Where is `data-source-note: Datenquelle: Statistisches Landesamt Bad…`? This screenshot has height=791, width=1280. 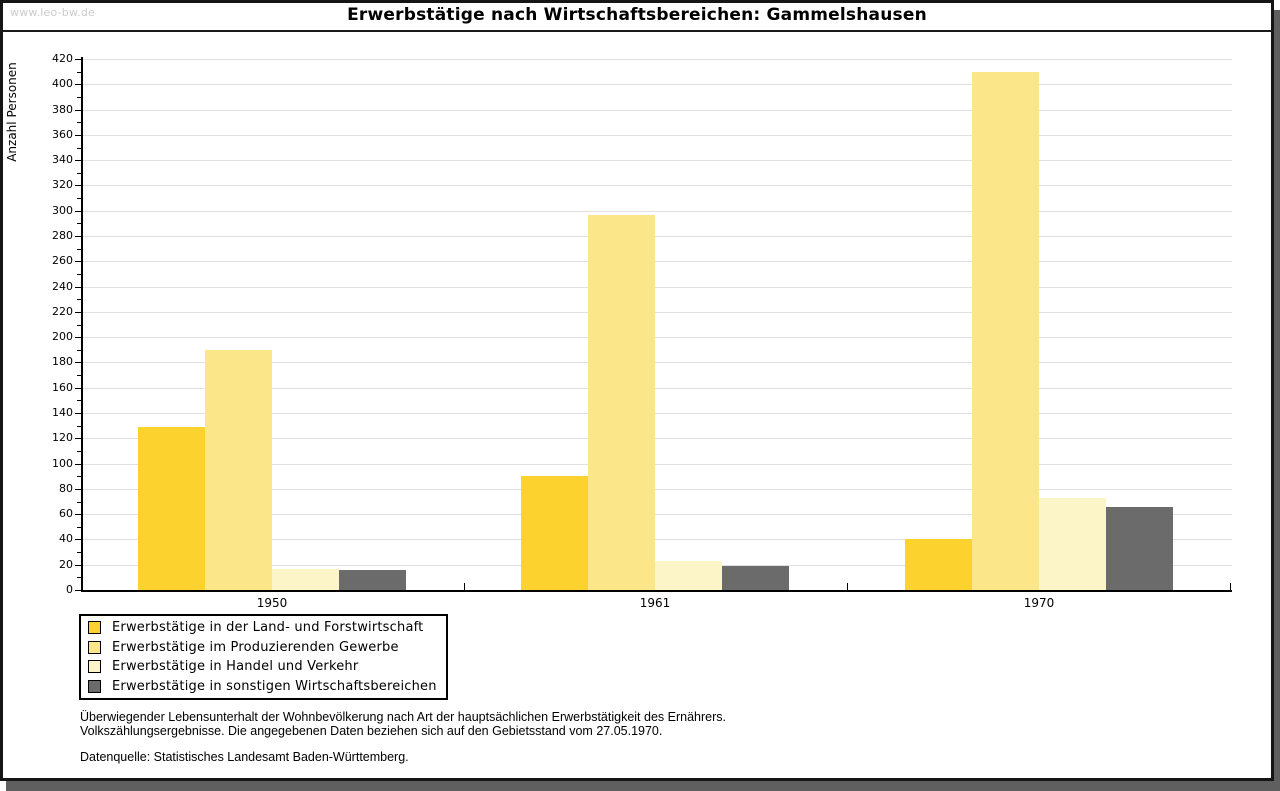
data-source-note: Datenquelle: Statistisches Landesamt Bad… is located at coordinates (244, 757).